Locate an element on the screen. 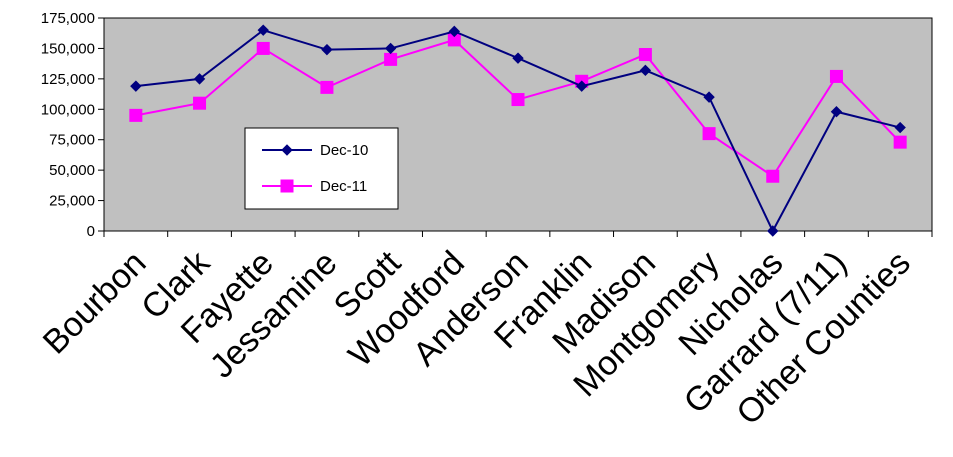 The height and width of the screenshot is (457, 953). y-tick-label: 150,000 is located at coordinates (68, 48).